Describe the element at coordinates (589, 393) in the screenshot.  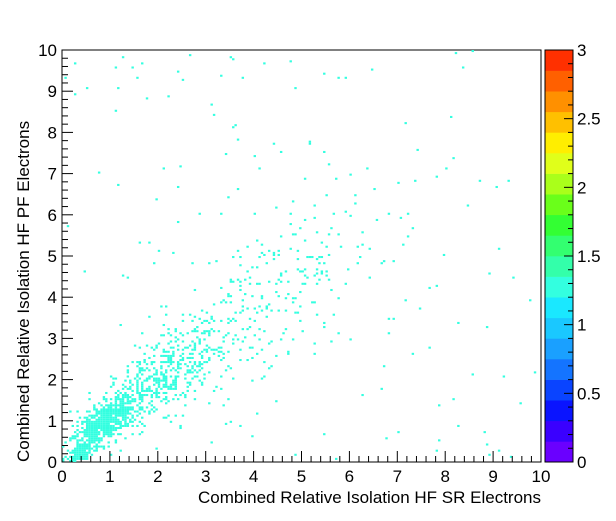
I see `z-tick-label: 0.5` at that location.